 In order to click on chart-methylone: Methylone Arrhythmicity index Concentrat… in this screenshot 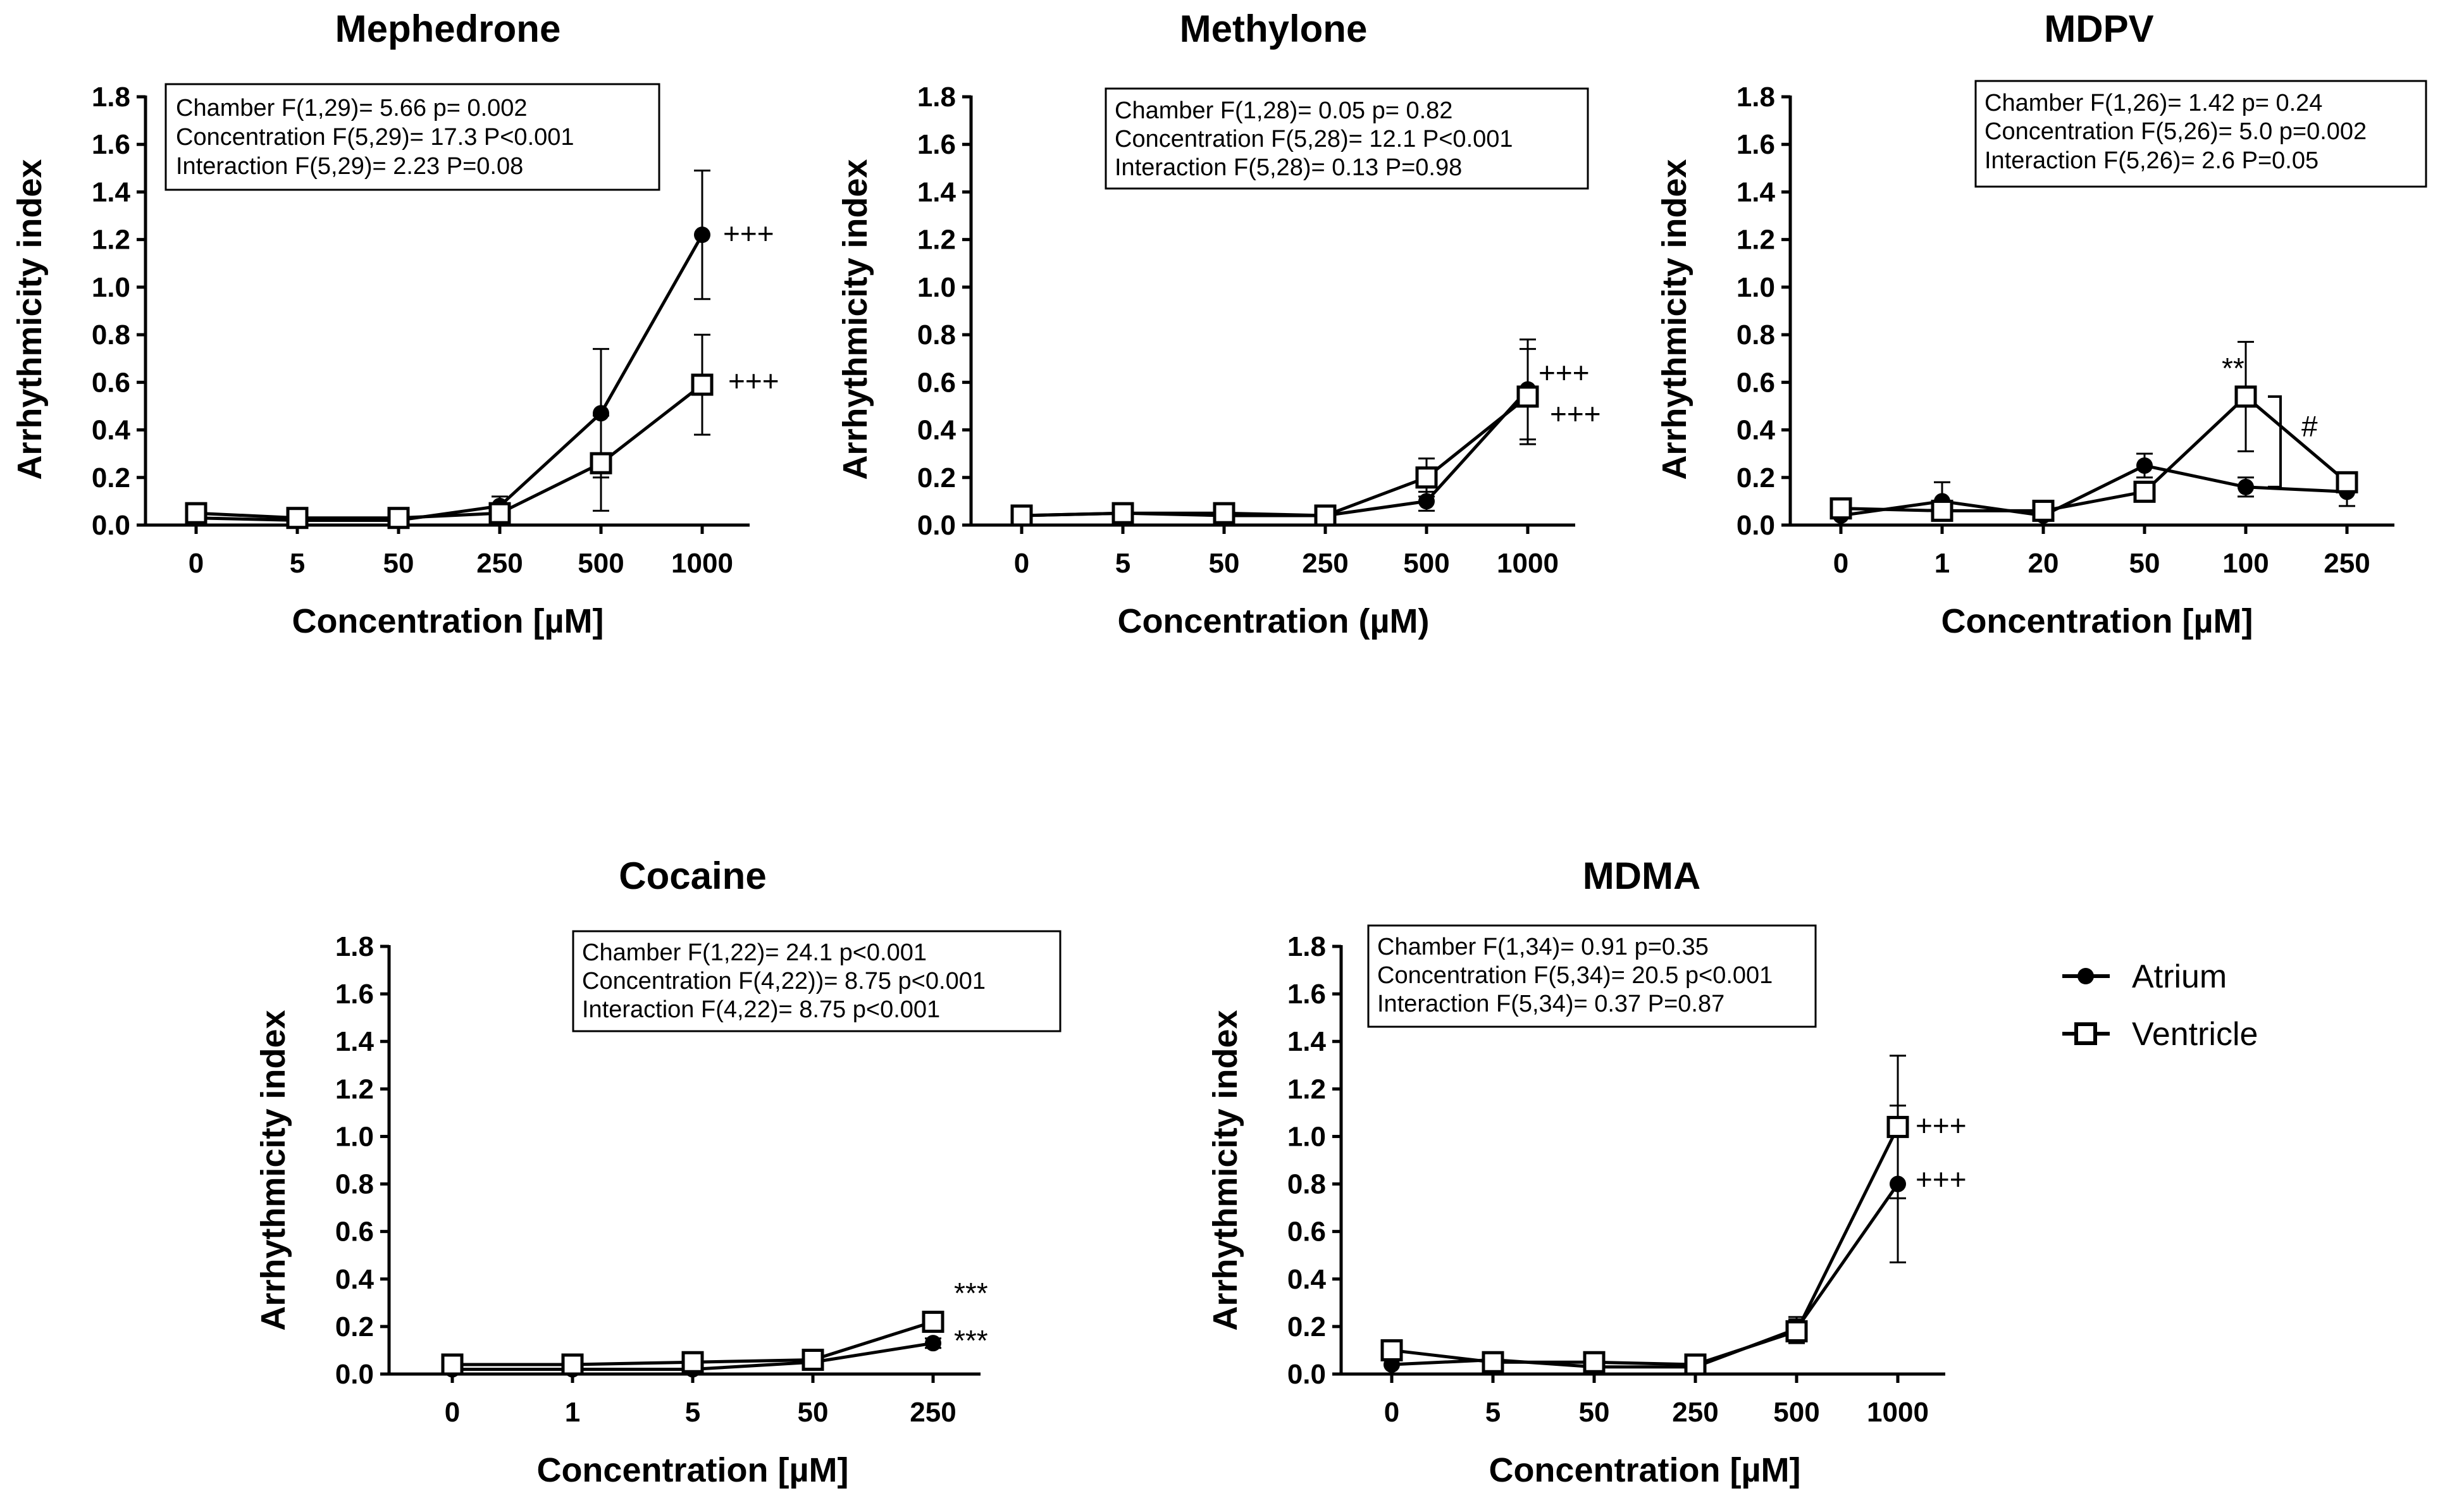, I will do `click(1212, 324)`.